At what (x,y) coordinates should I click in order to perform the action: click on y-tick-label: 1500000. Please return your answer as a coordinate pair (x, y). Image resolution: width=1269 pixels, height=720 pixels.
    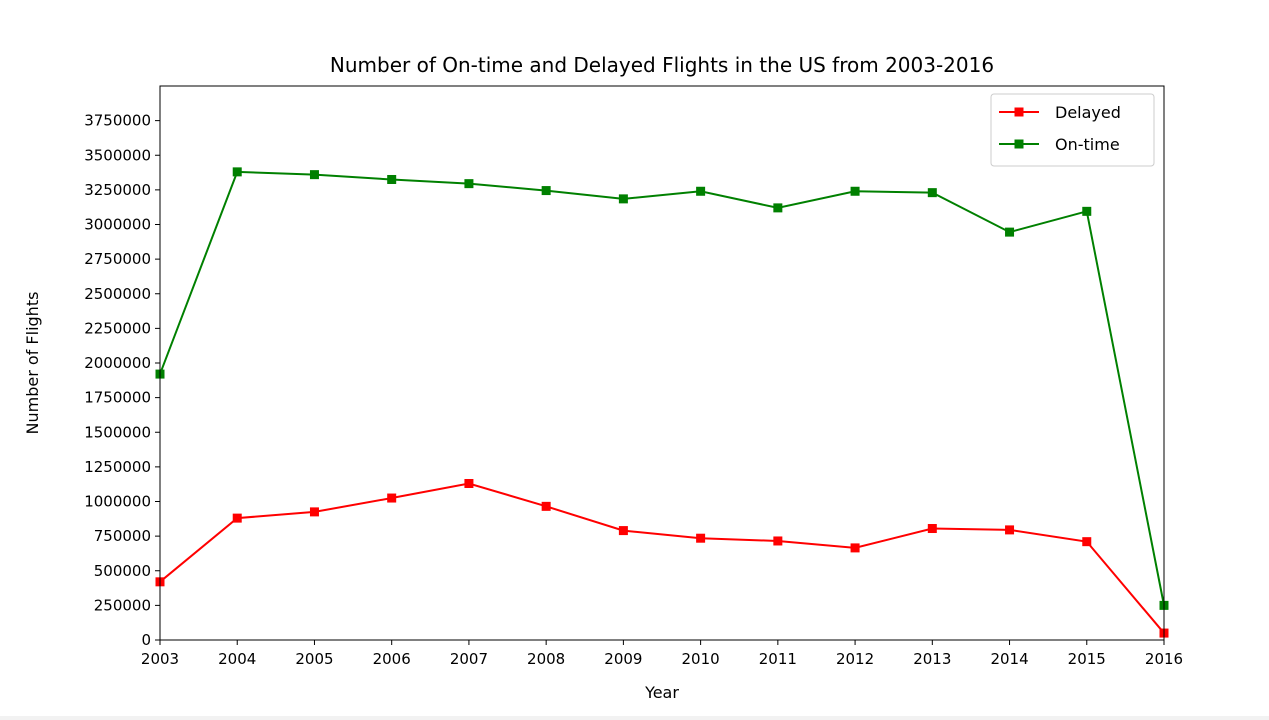
    Looking at the image, I should click on (117, 432).